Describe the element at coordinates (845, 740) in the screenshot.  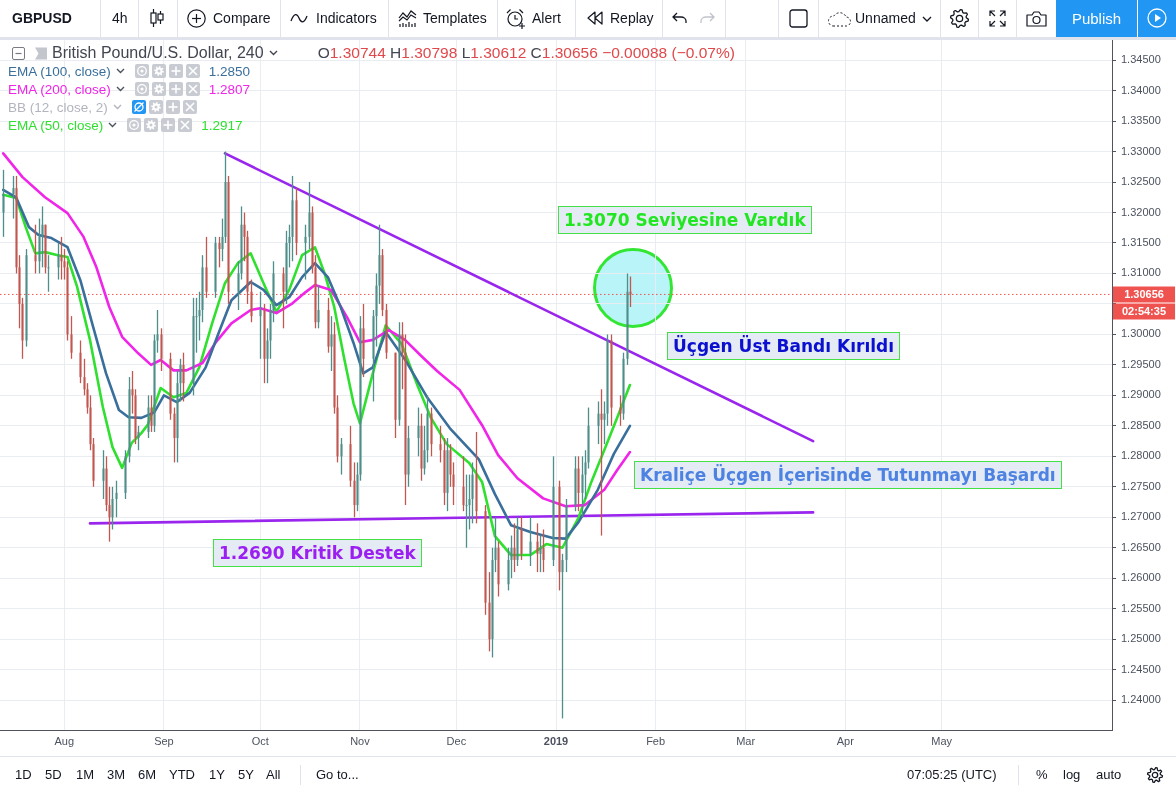
I see `x-tick-label: Apr` at that location.